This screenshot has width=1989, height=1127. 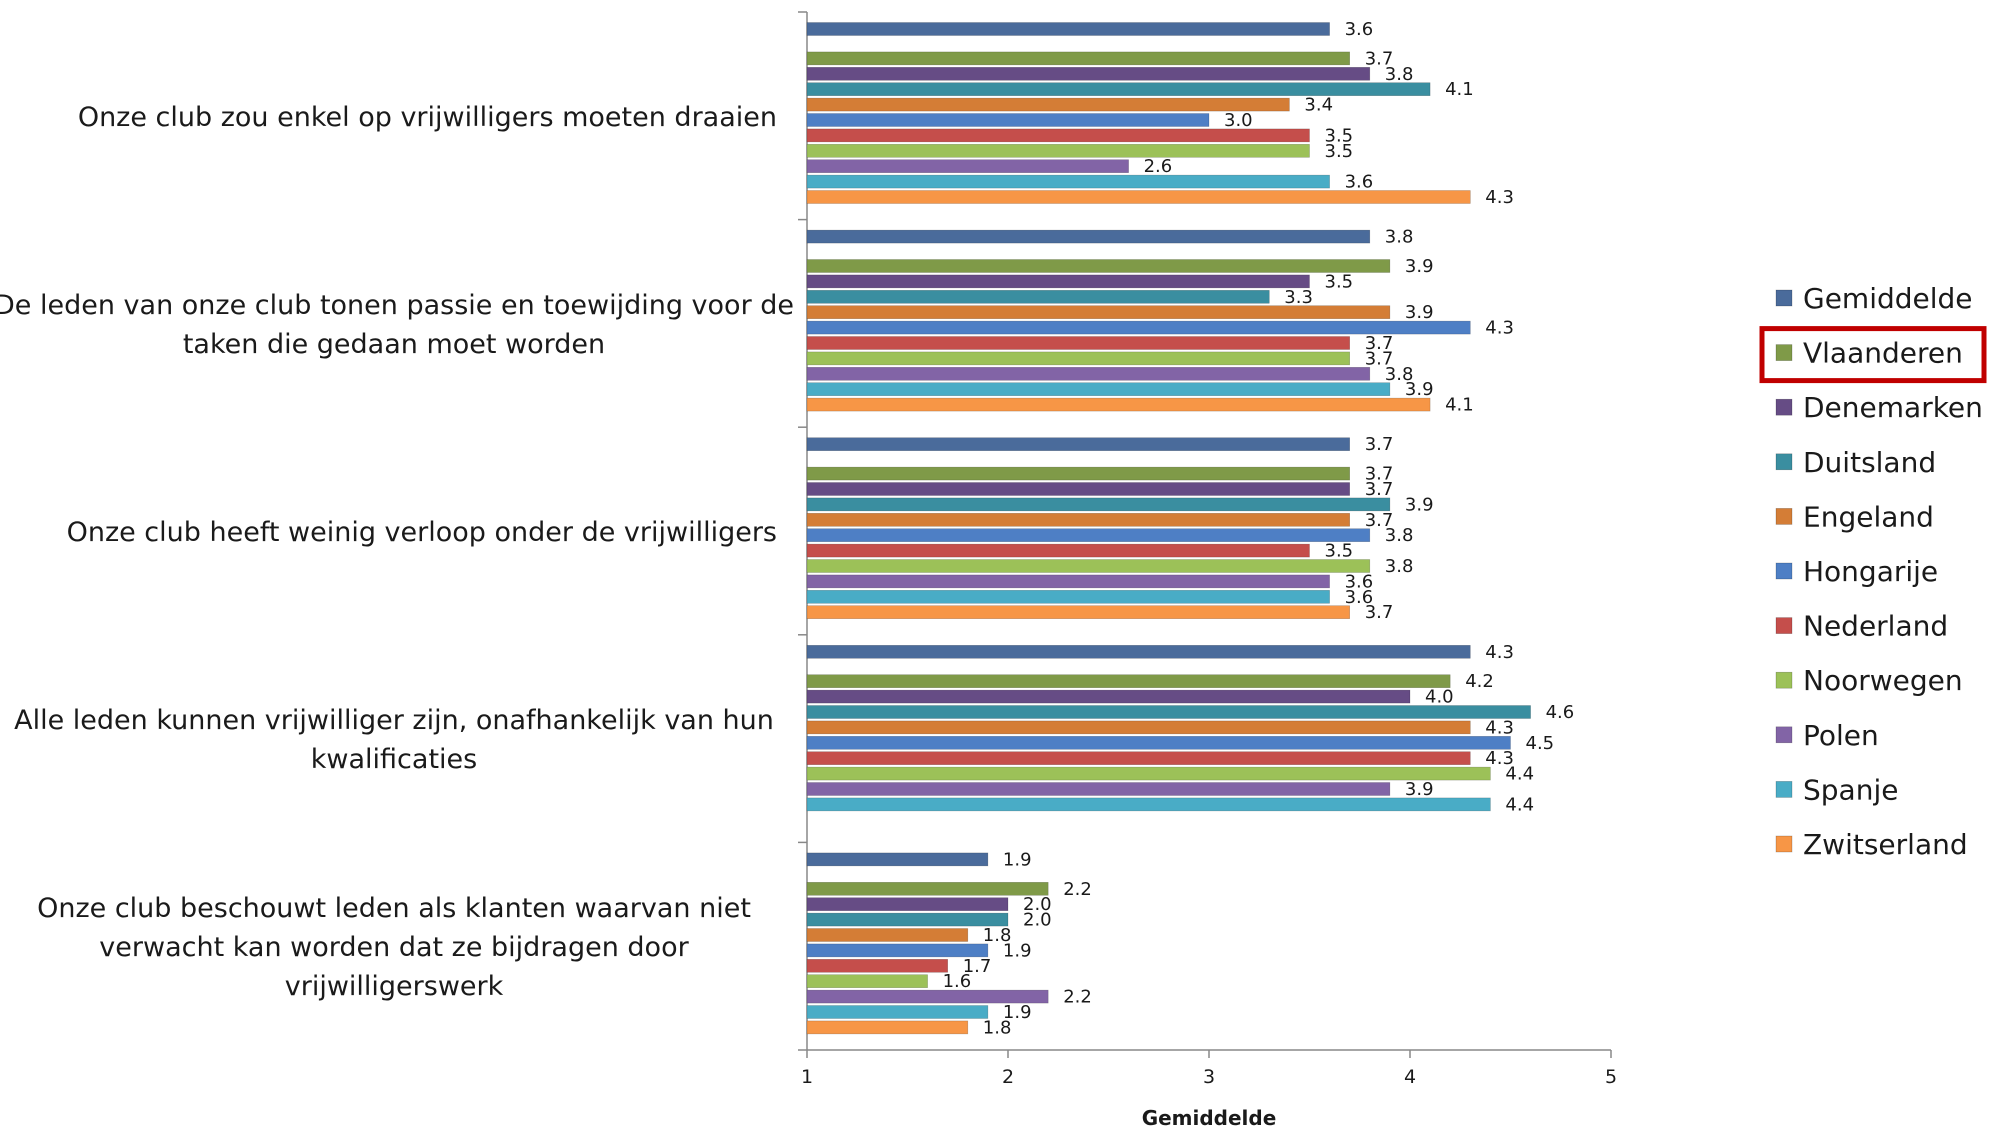 I want to click on legend-label-engeland: Engeland, so click(x=1868, y=516).